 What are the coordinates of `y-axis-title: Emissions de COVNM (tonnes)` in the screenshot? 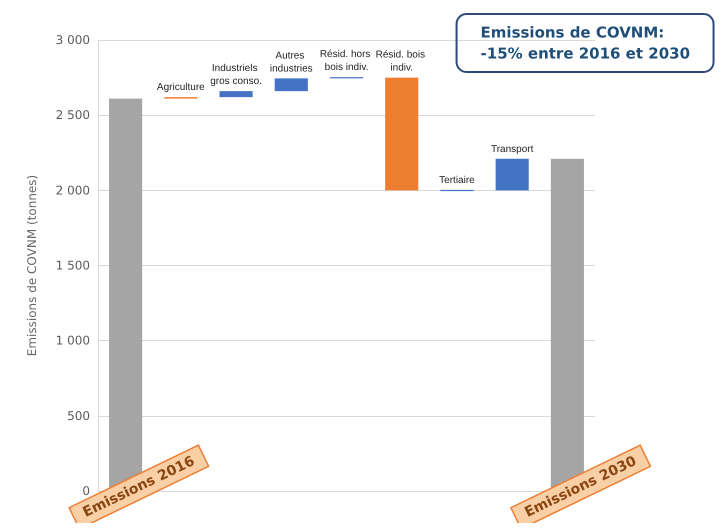 It's located at (32, 265).